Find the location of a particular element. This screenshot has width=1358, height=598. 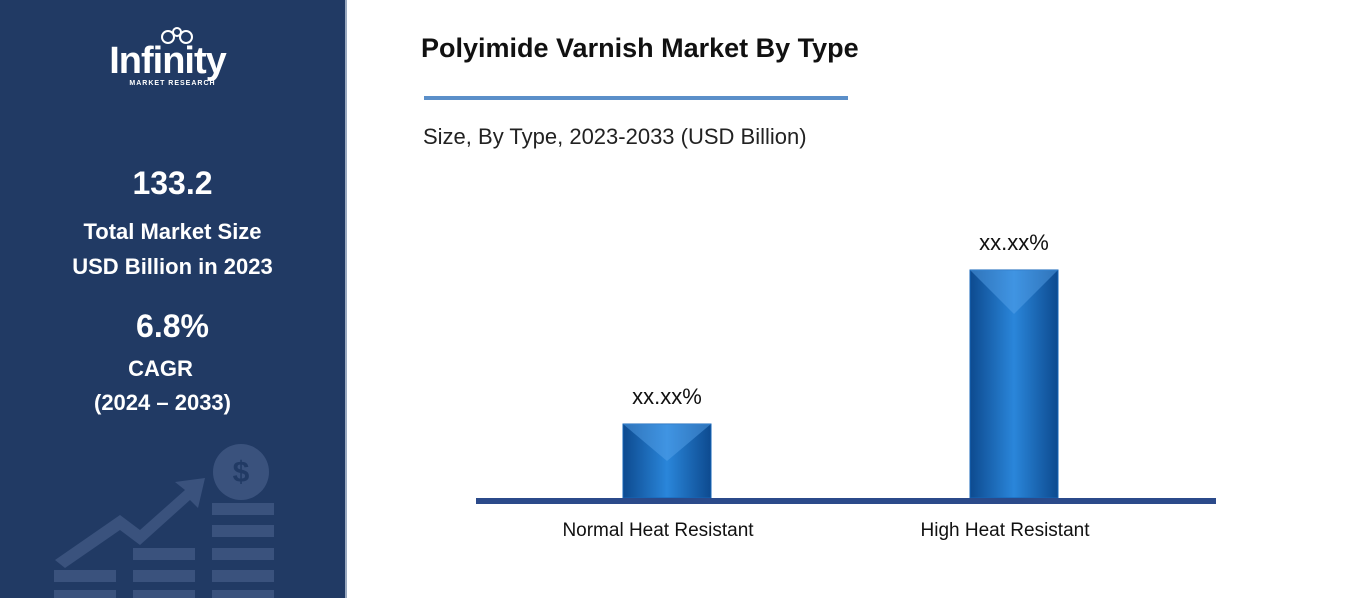

chart-subtitle: Size, By Type, 2023-2033 (USD Billion) is located at coordinates (615, 136).